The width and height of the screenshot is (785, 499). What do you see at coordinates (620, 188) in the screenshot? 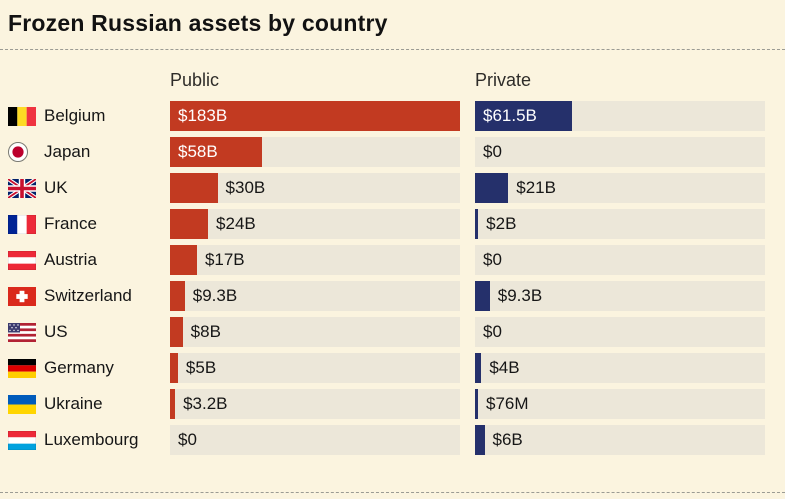
I see `private-bar-track: $21B` at bounding box center [620, 188].